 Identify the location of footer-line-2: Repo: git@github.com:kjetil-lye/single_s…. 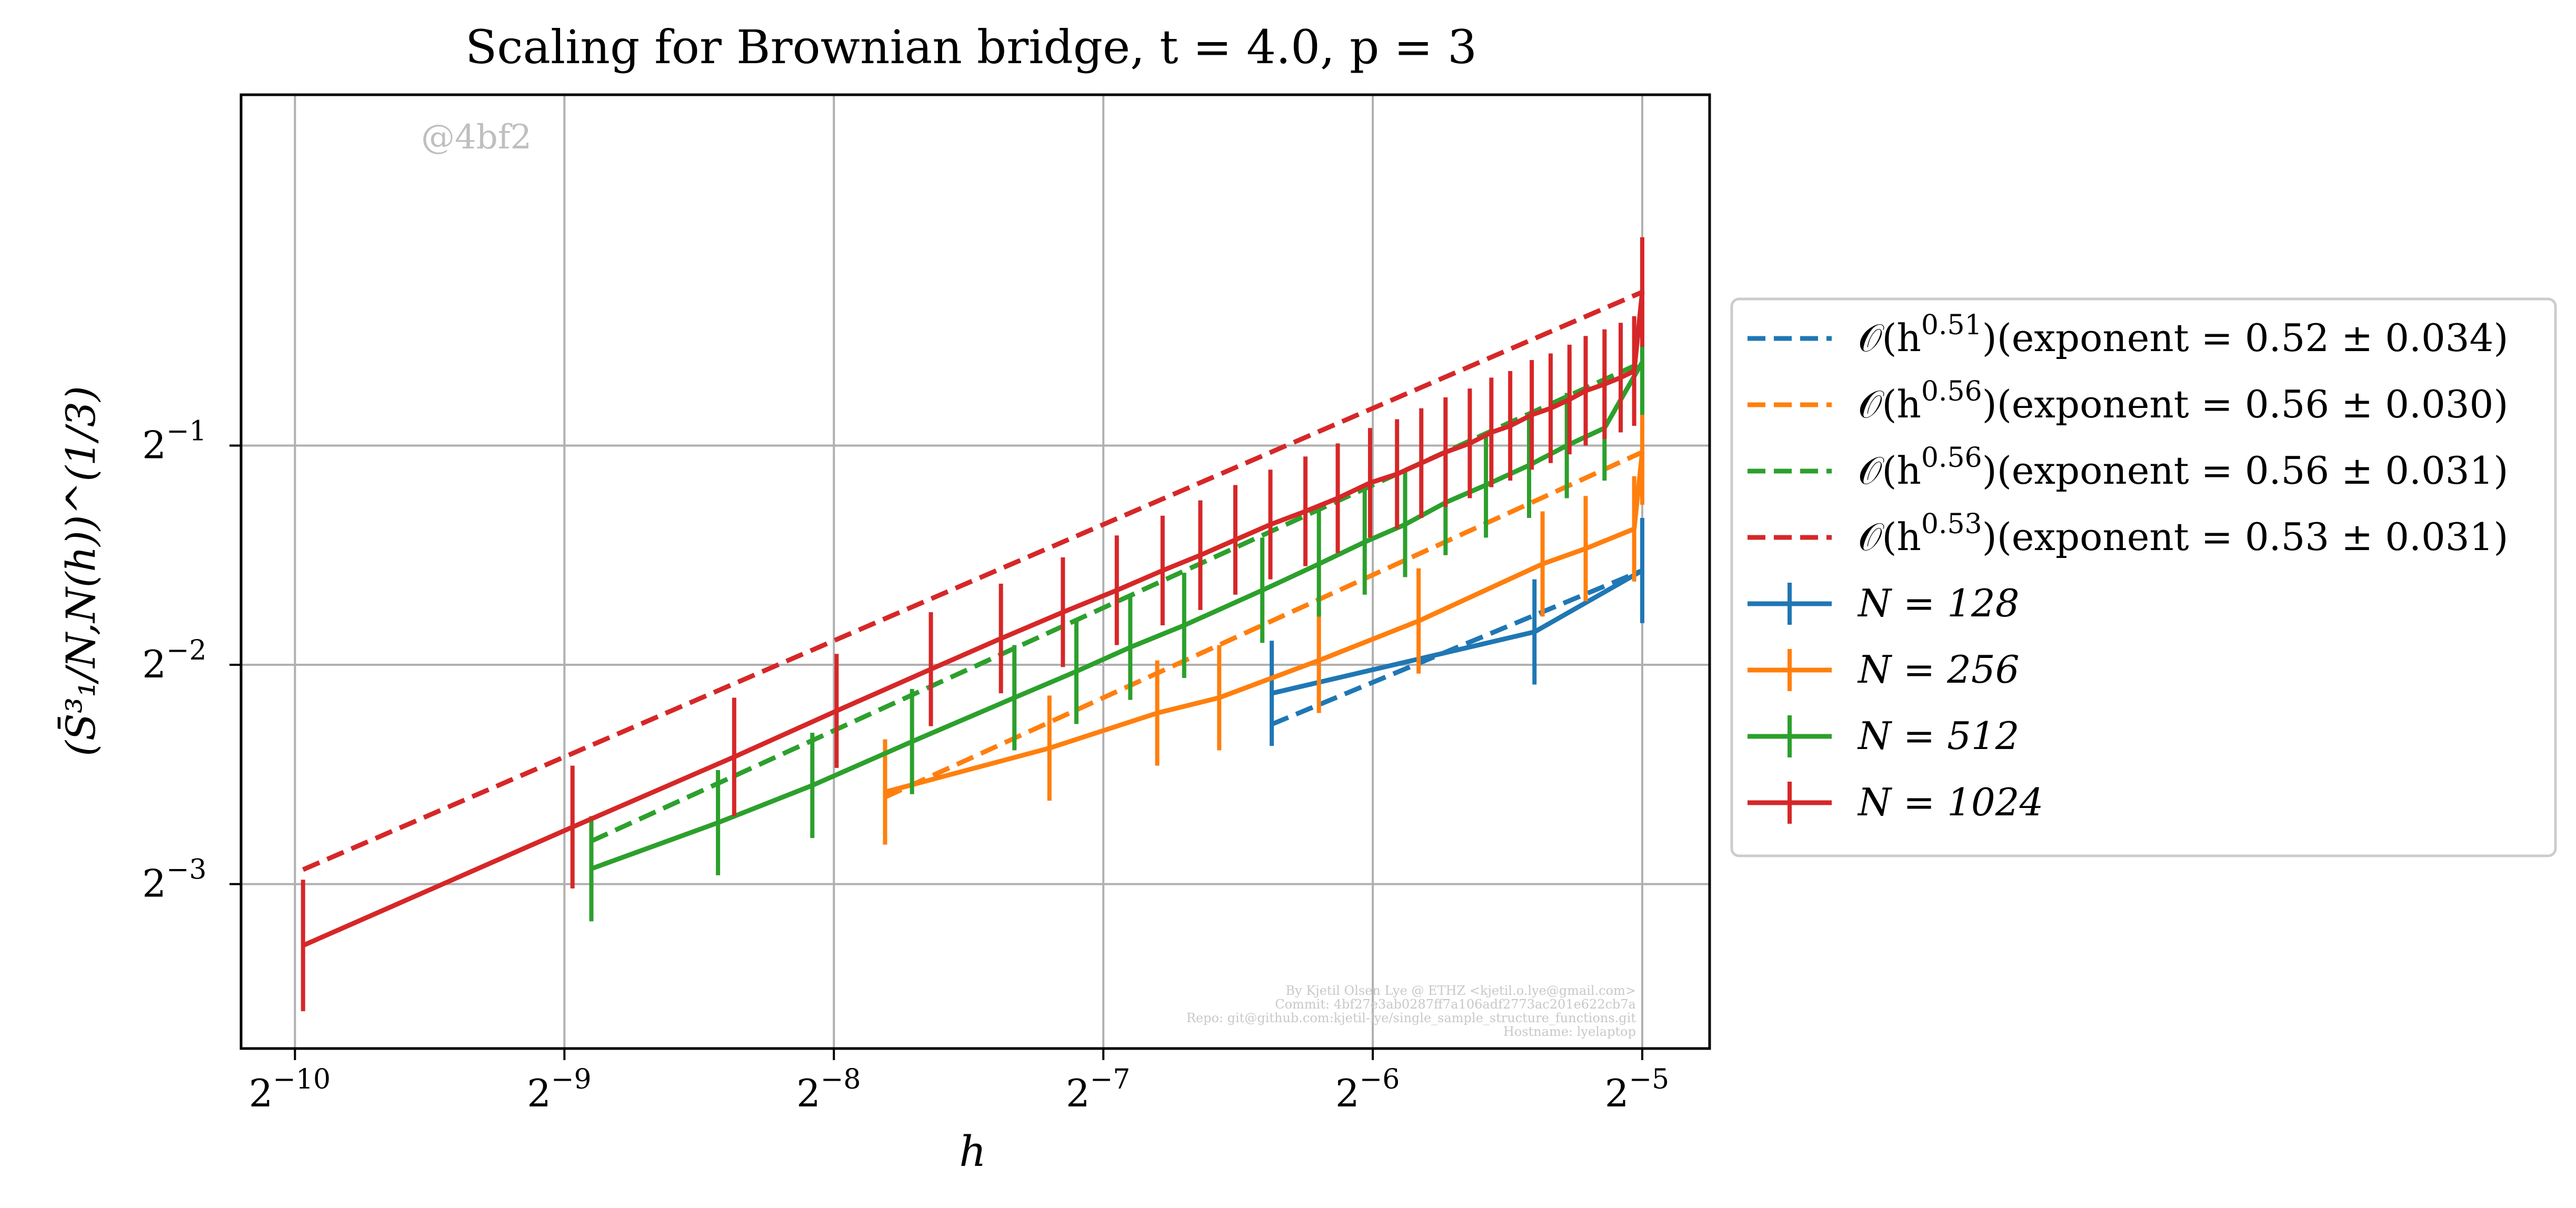
(1411, 1018).